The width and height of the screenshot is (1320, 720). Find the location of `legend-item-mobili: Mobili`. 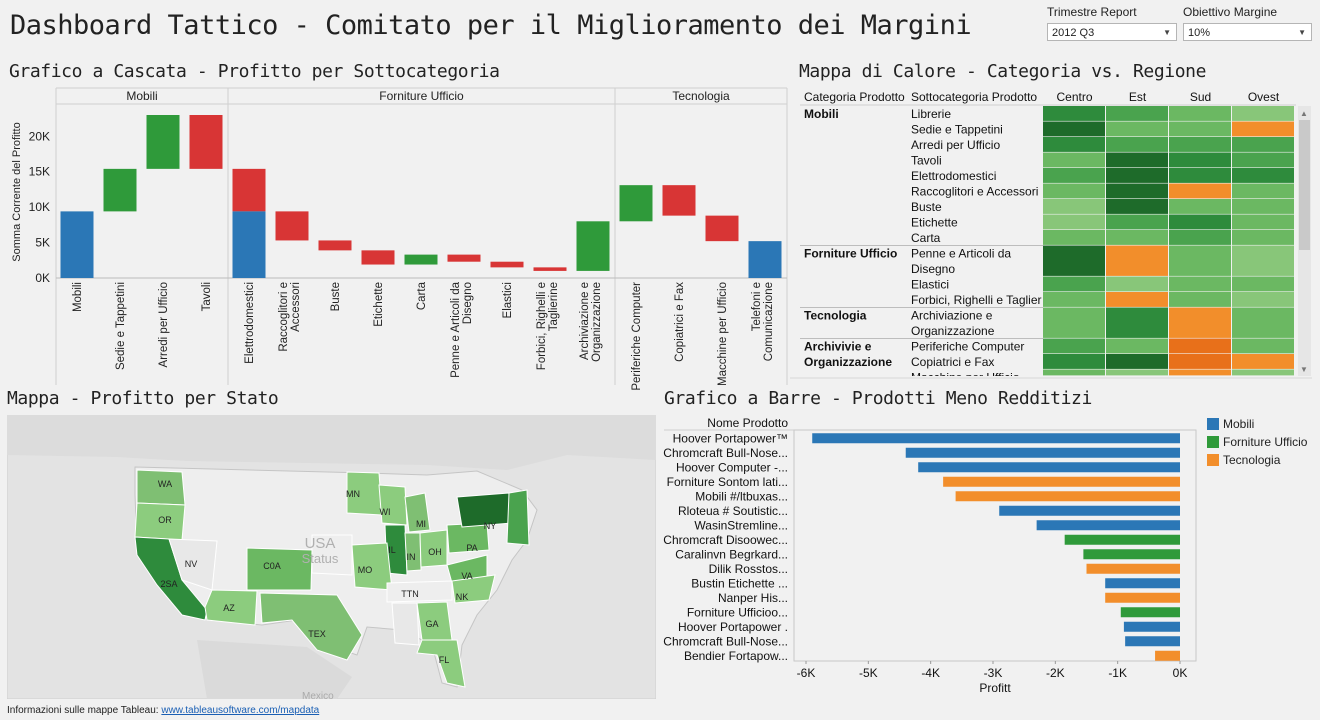

legend-item-mobili: Mobili is located at coordinates (1230, 424).